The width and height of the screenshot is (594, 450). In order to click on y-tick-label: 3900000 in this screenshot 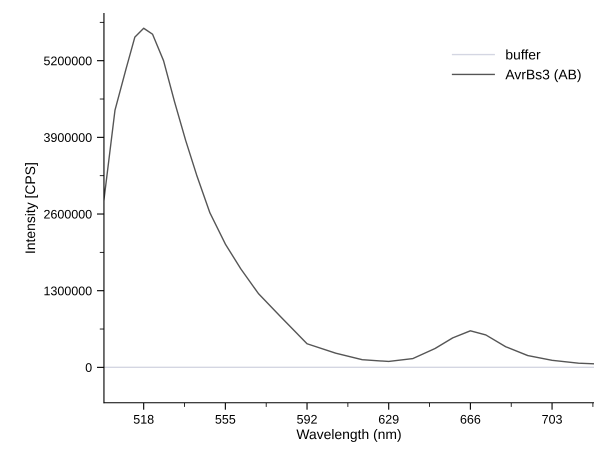, I will do `click(68, 137)`.